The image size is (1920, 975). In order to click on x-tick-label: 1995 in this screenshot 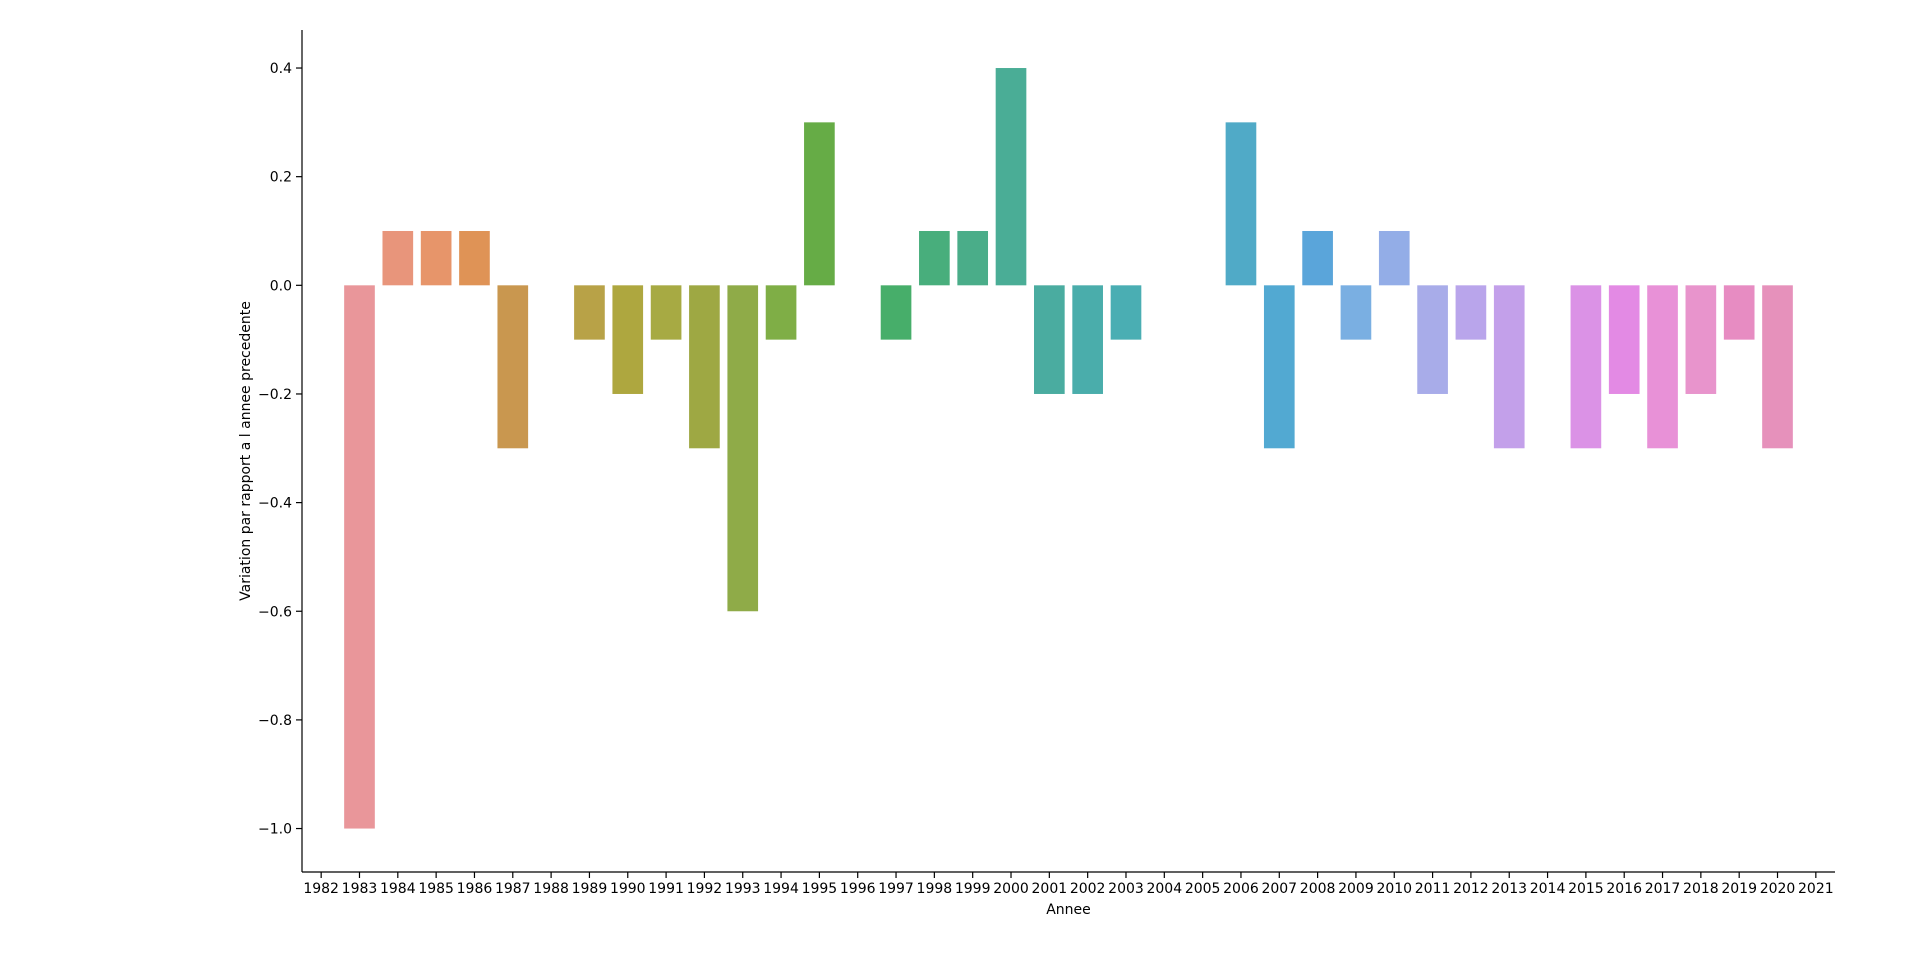, I will do `click(820, 889)`.